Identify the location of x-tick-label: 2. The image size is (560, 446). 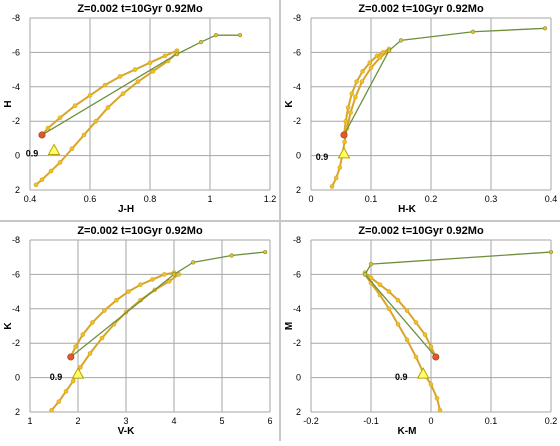
(77, 421).